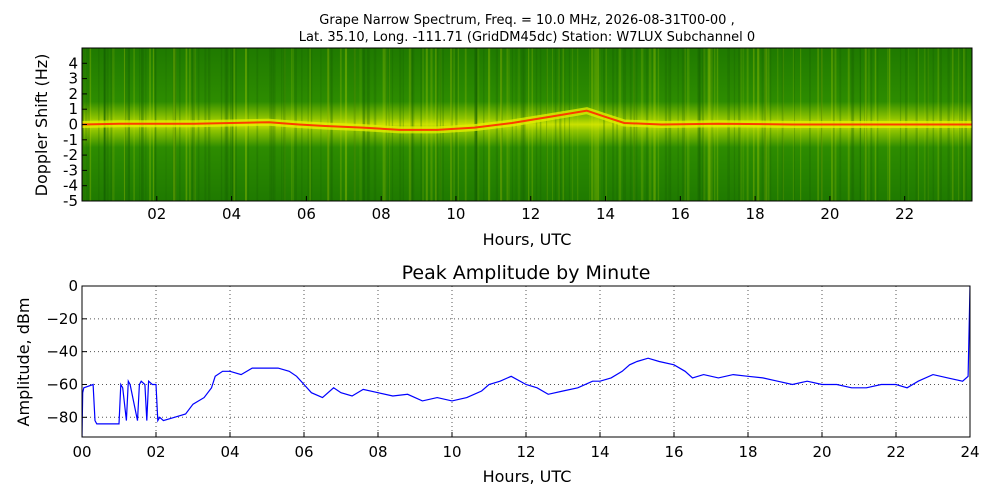 This screenshot has width=1000, height=500. Describe the element at coordinates (229, 452) in the screenshot. I see `amplitude-x-tick-label: 04` at that location.